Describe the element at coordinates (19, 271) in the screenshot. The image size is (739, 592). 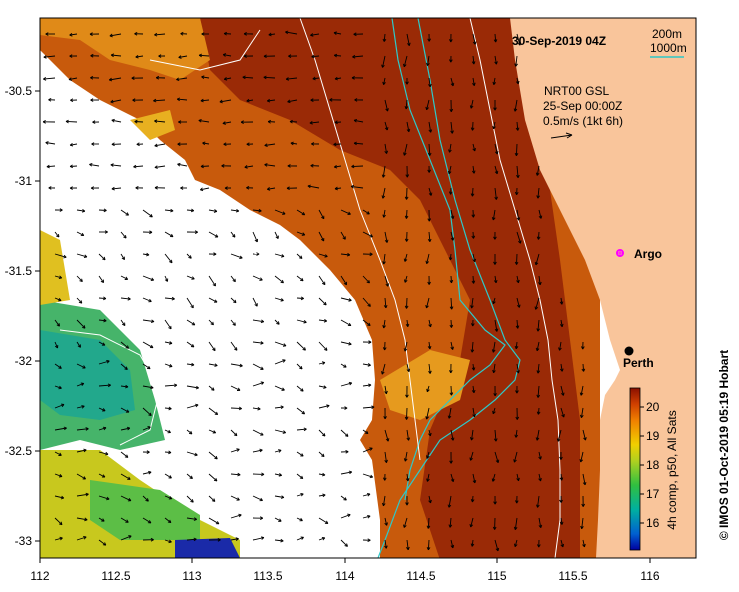
I see `y-tick-label: -31.5` at that location.